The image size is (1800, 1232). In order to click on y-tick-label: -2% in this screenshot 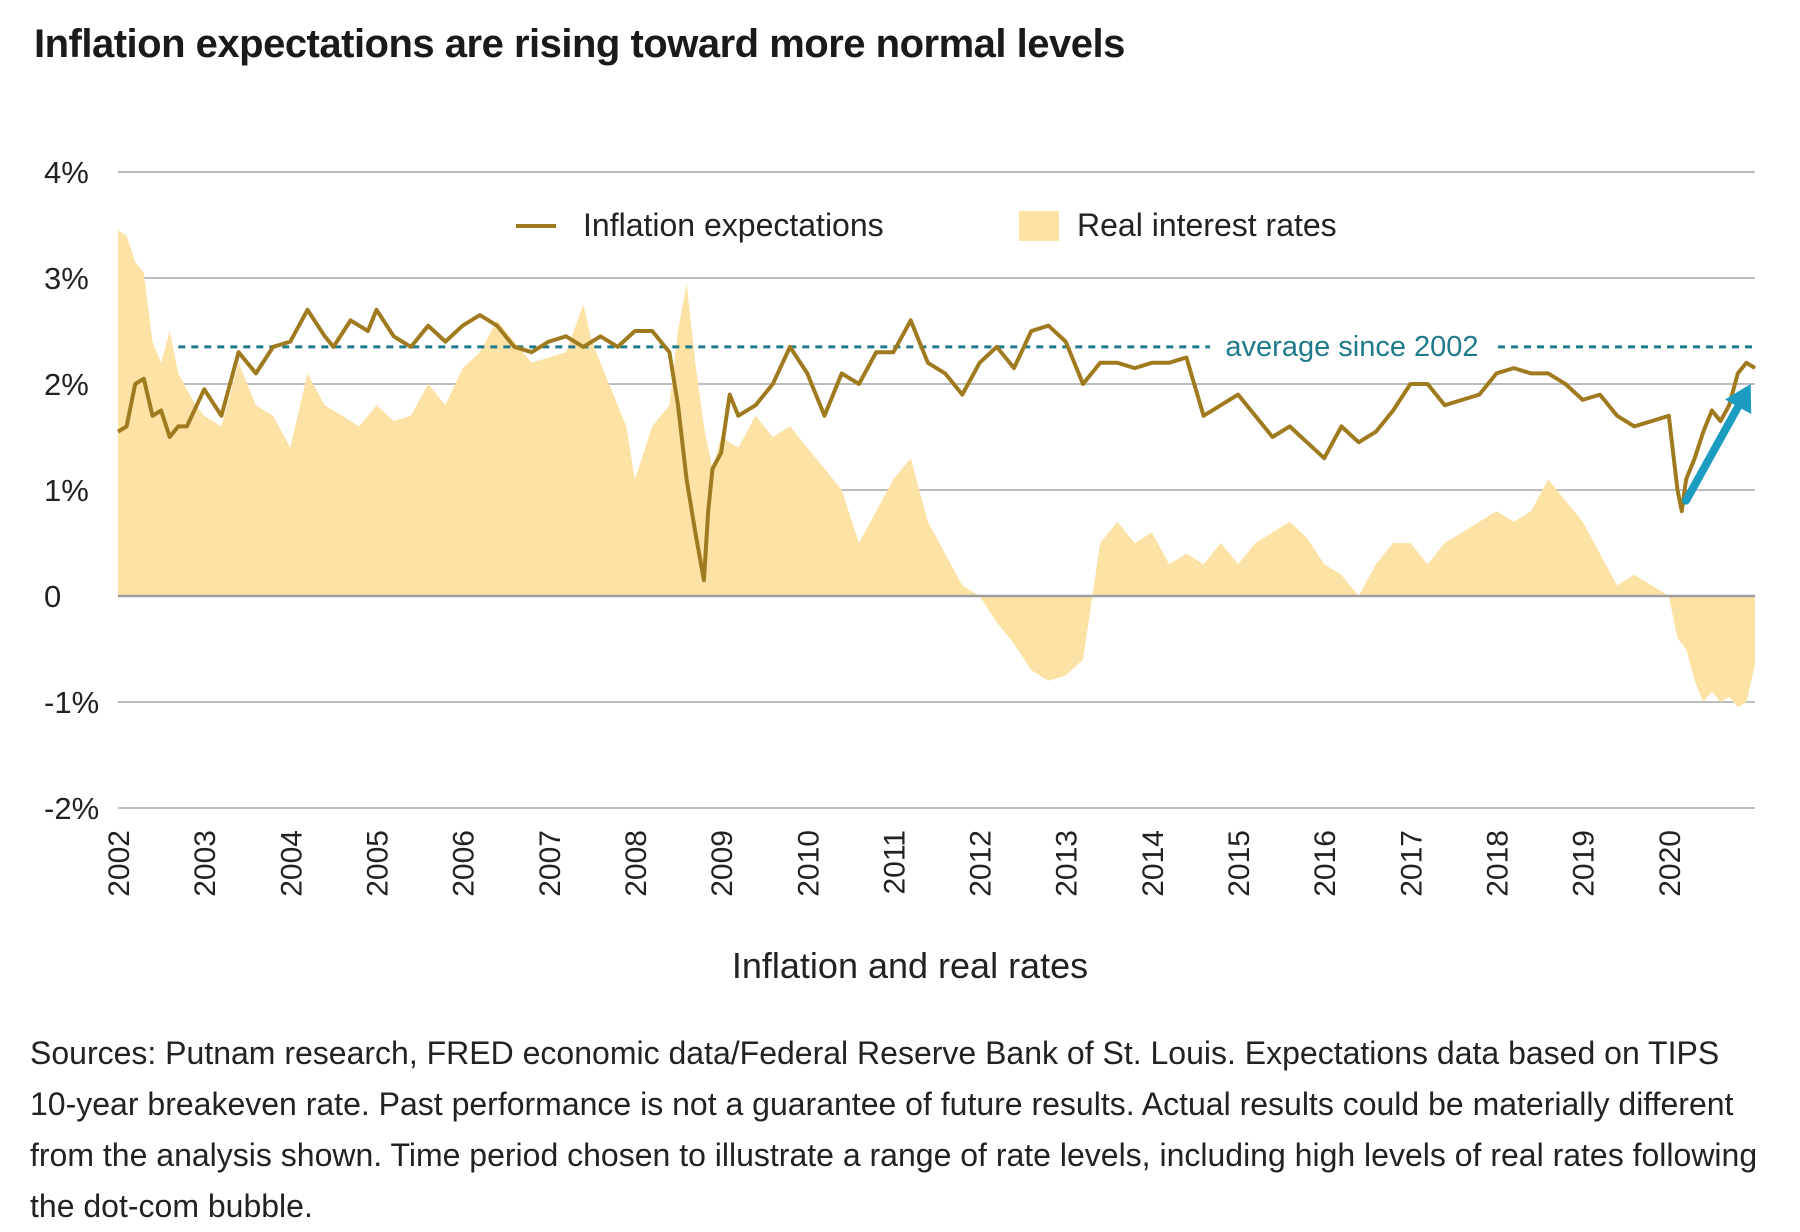, I will do `click(71, 808)`.